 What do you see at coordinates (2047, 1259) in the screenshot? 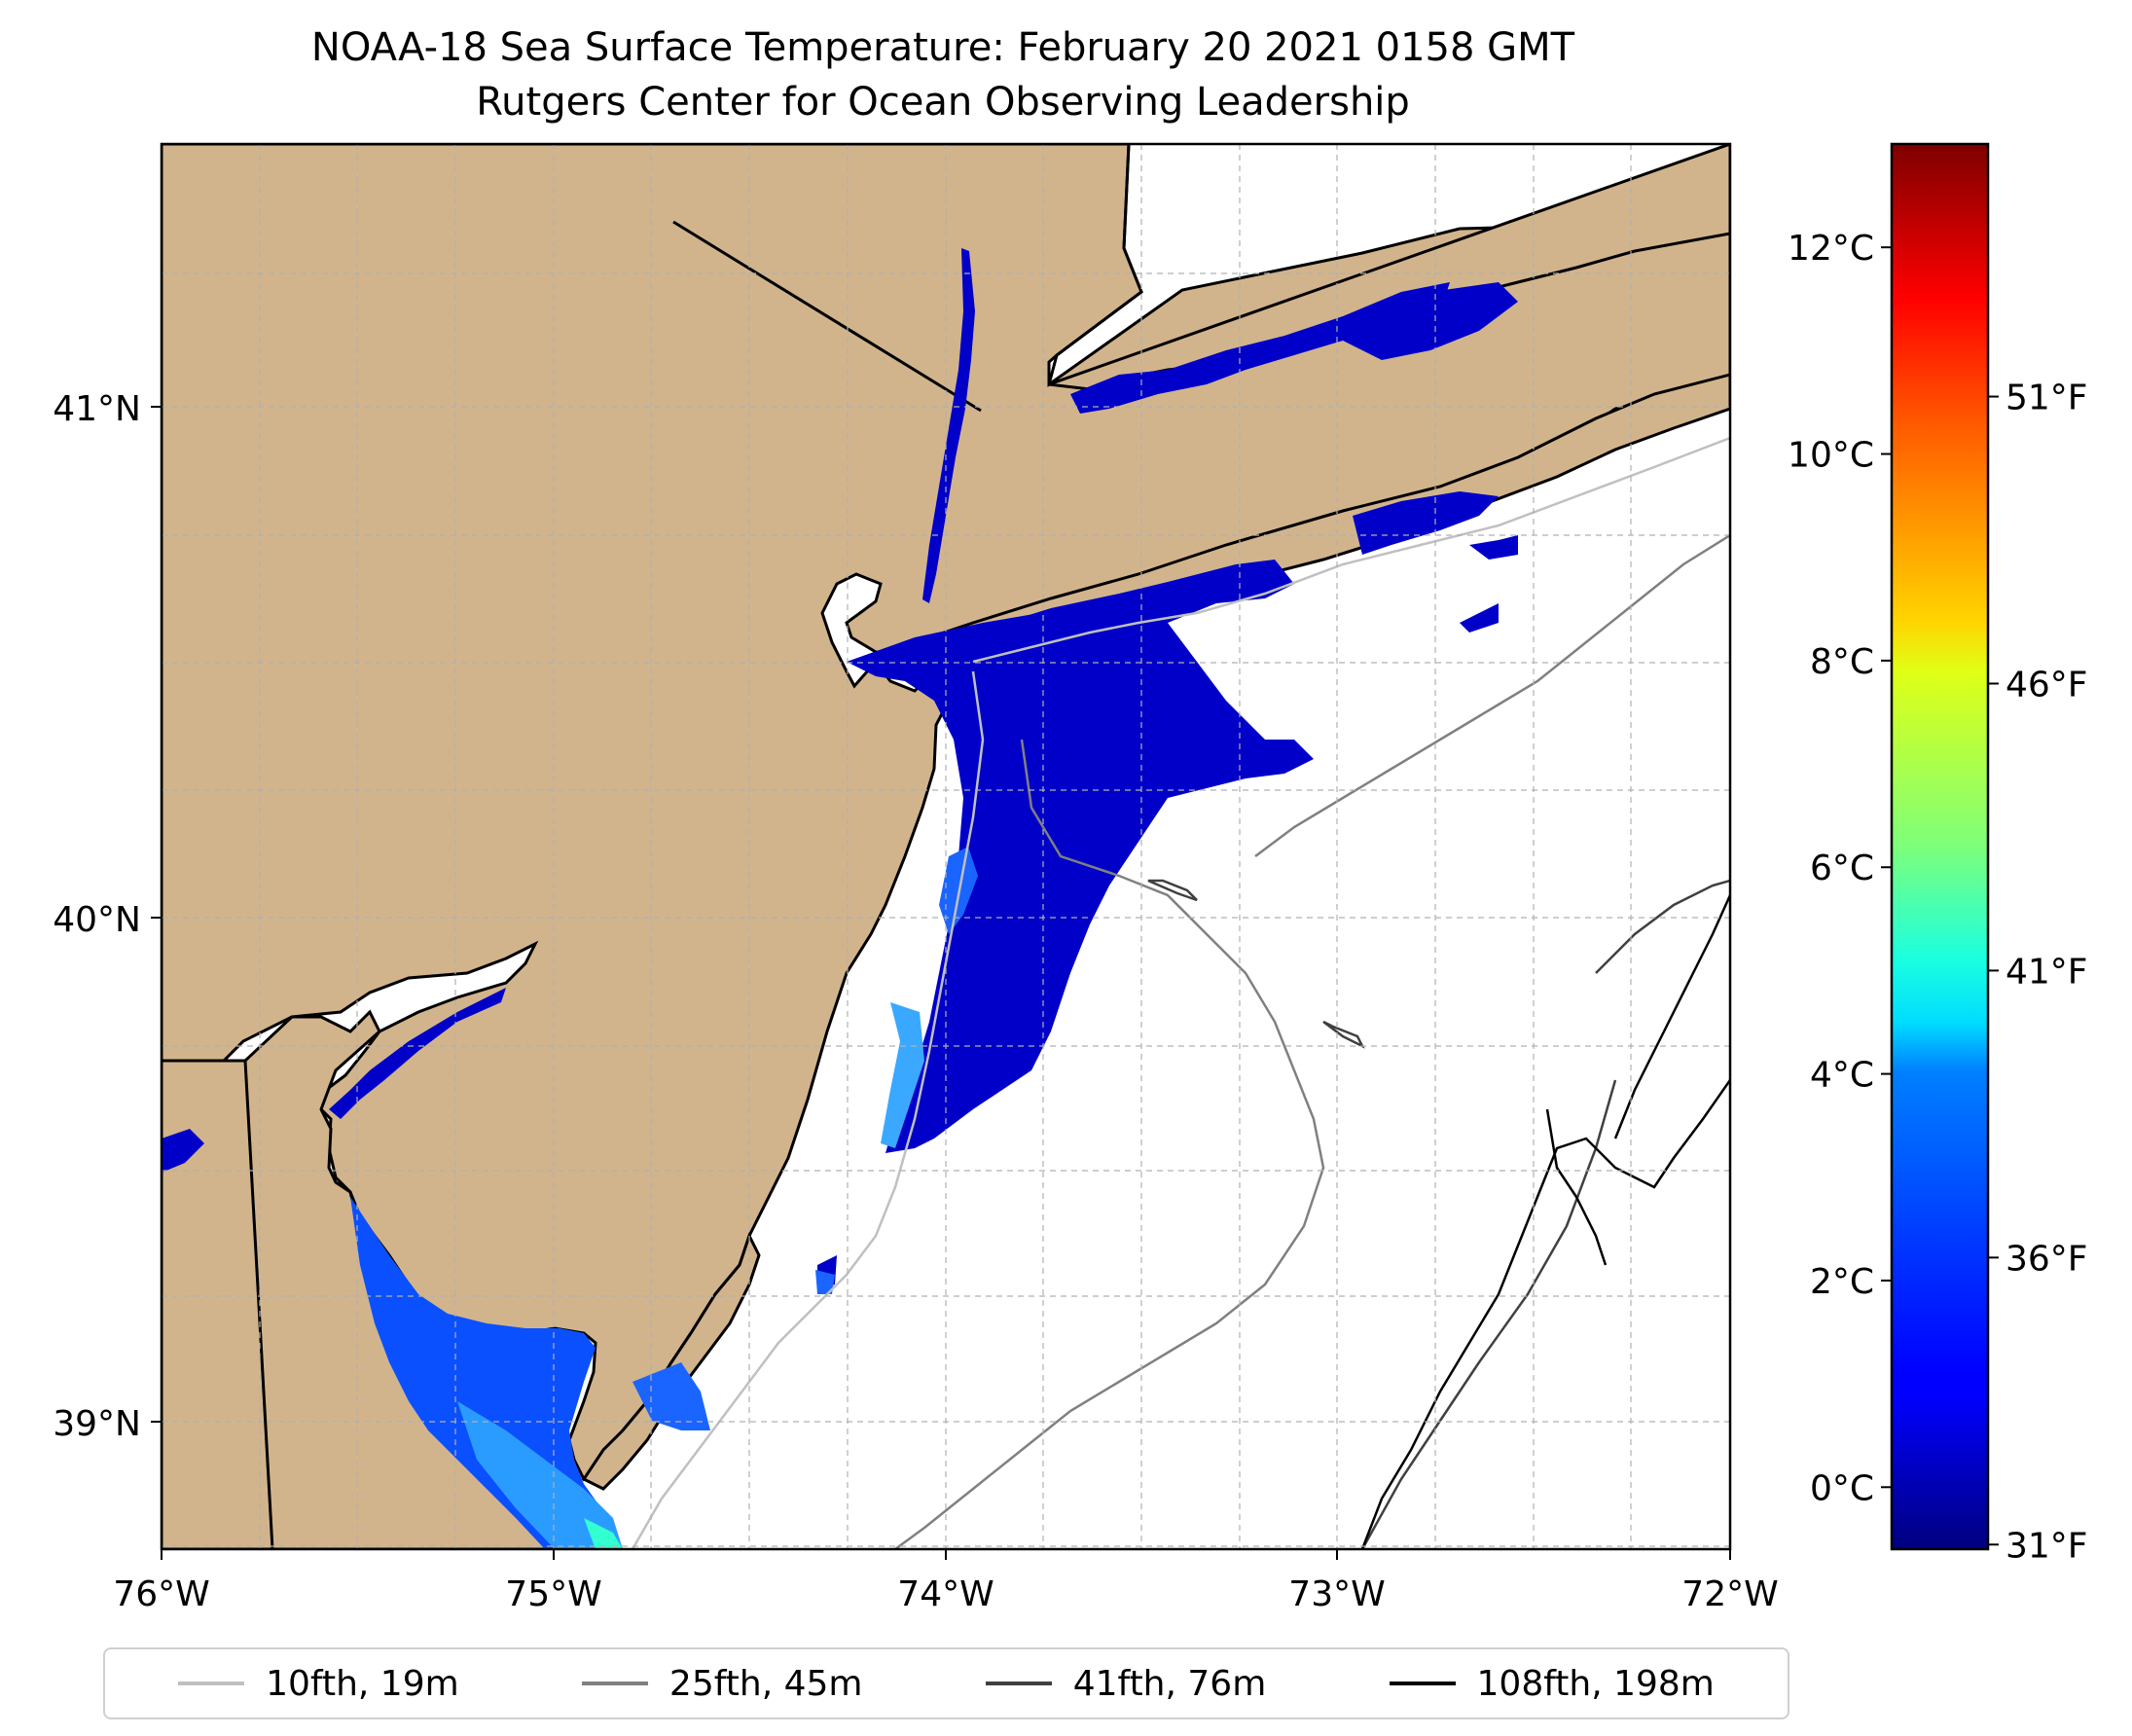
I see `colorbar-fahrenheit-label: 36°F` at bounding box center [2047, 1259].